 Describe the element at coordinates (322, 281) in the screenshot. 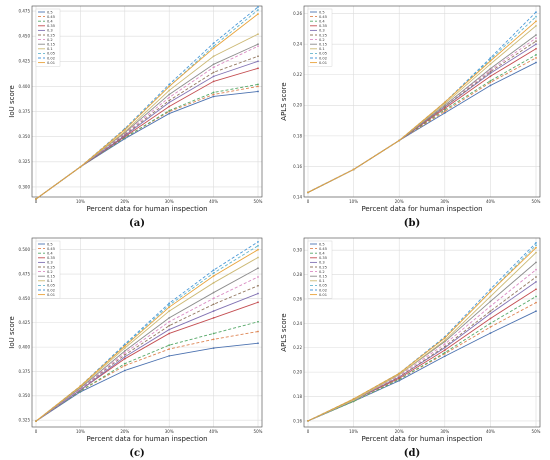

I see `legend-entry: 0.1` at that location.